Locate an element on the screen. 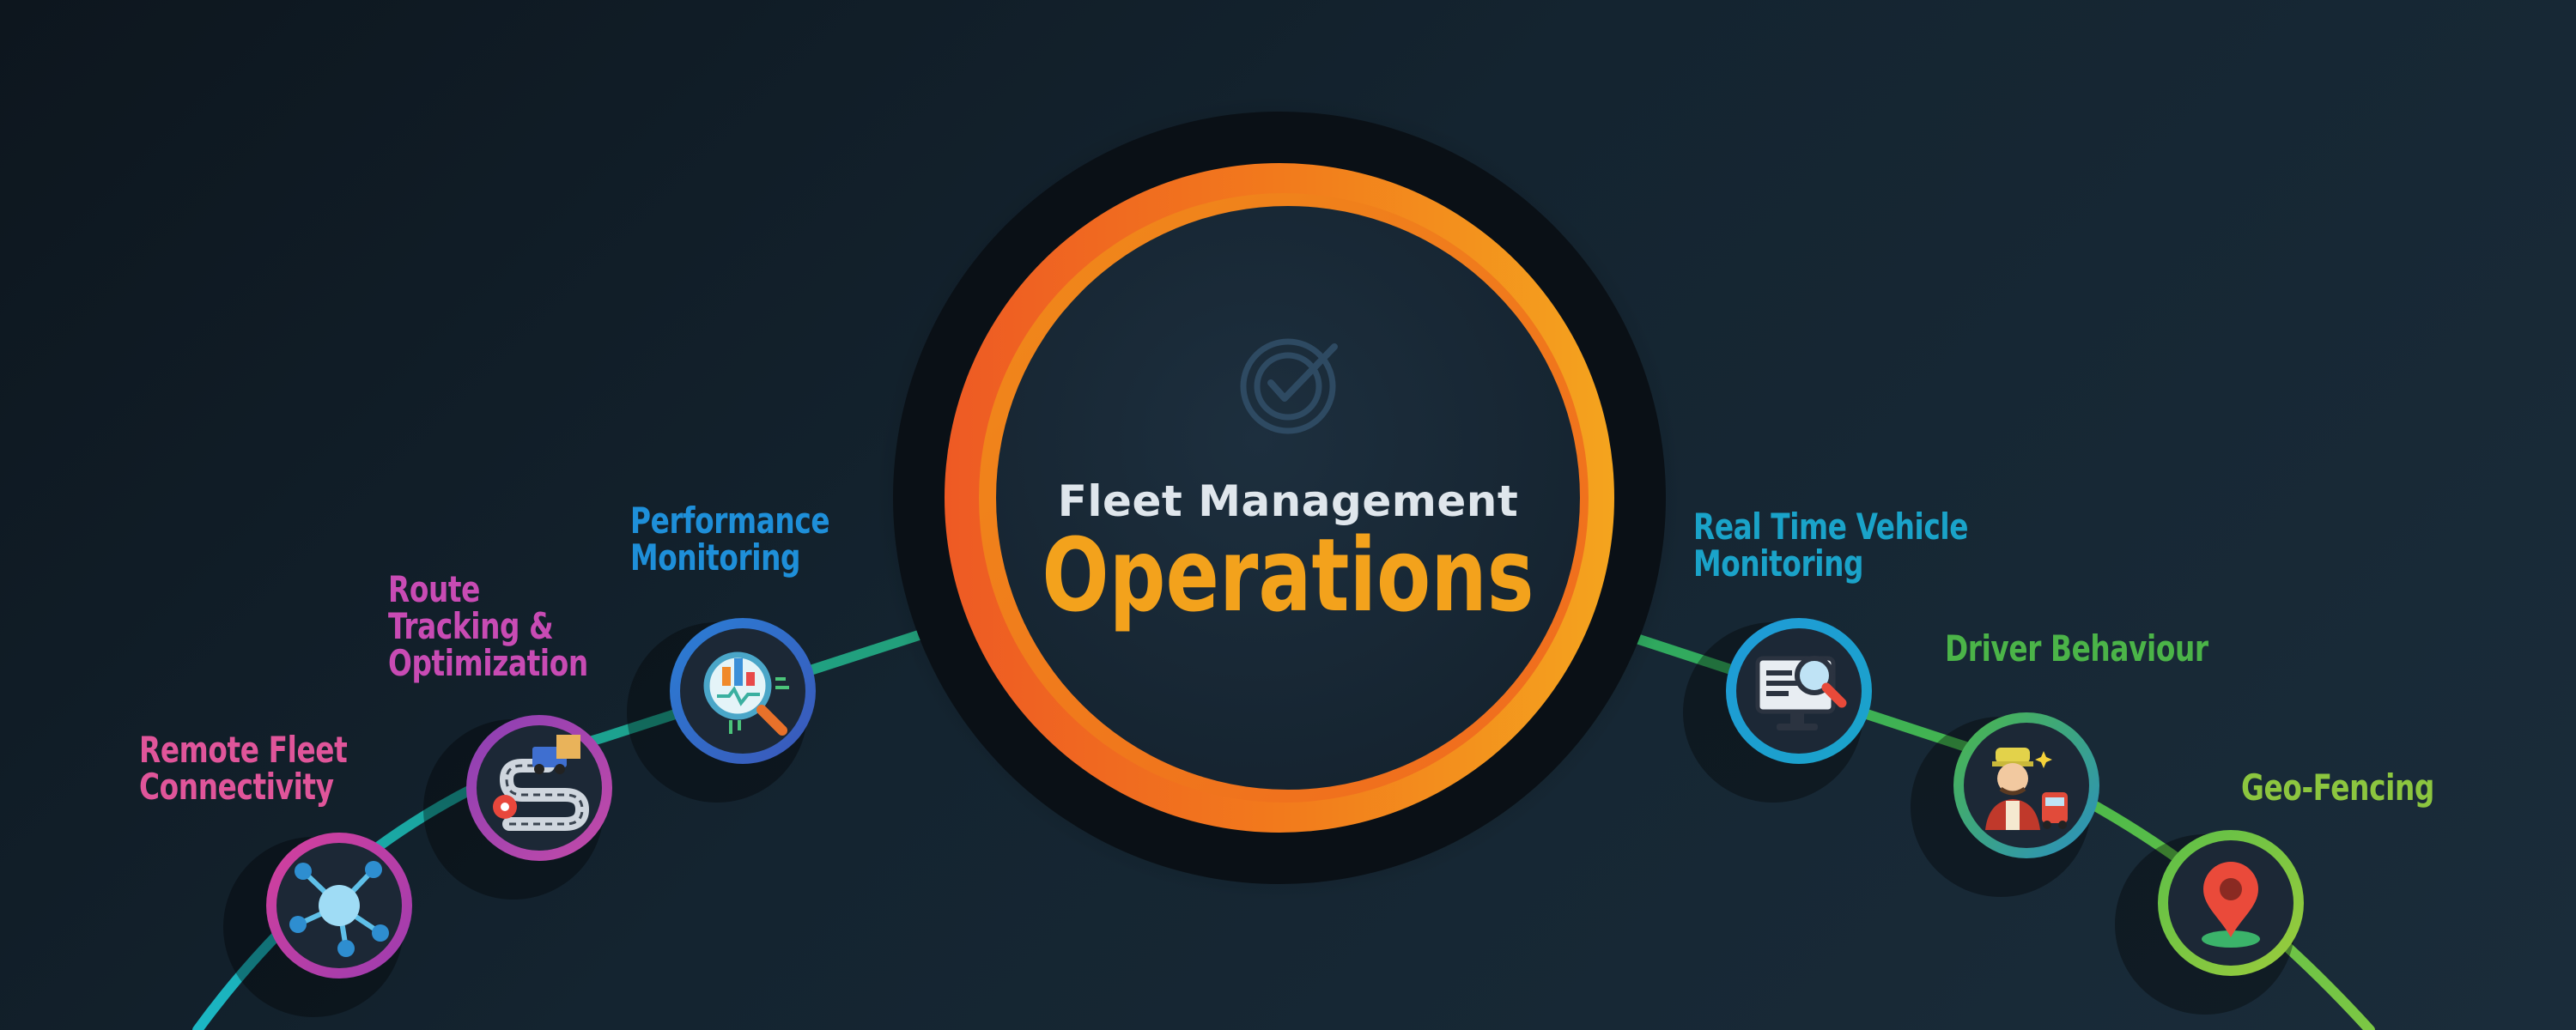 The image size is (2576, 1030). monitor-search-icon is located at coordinates (1801, 693).